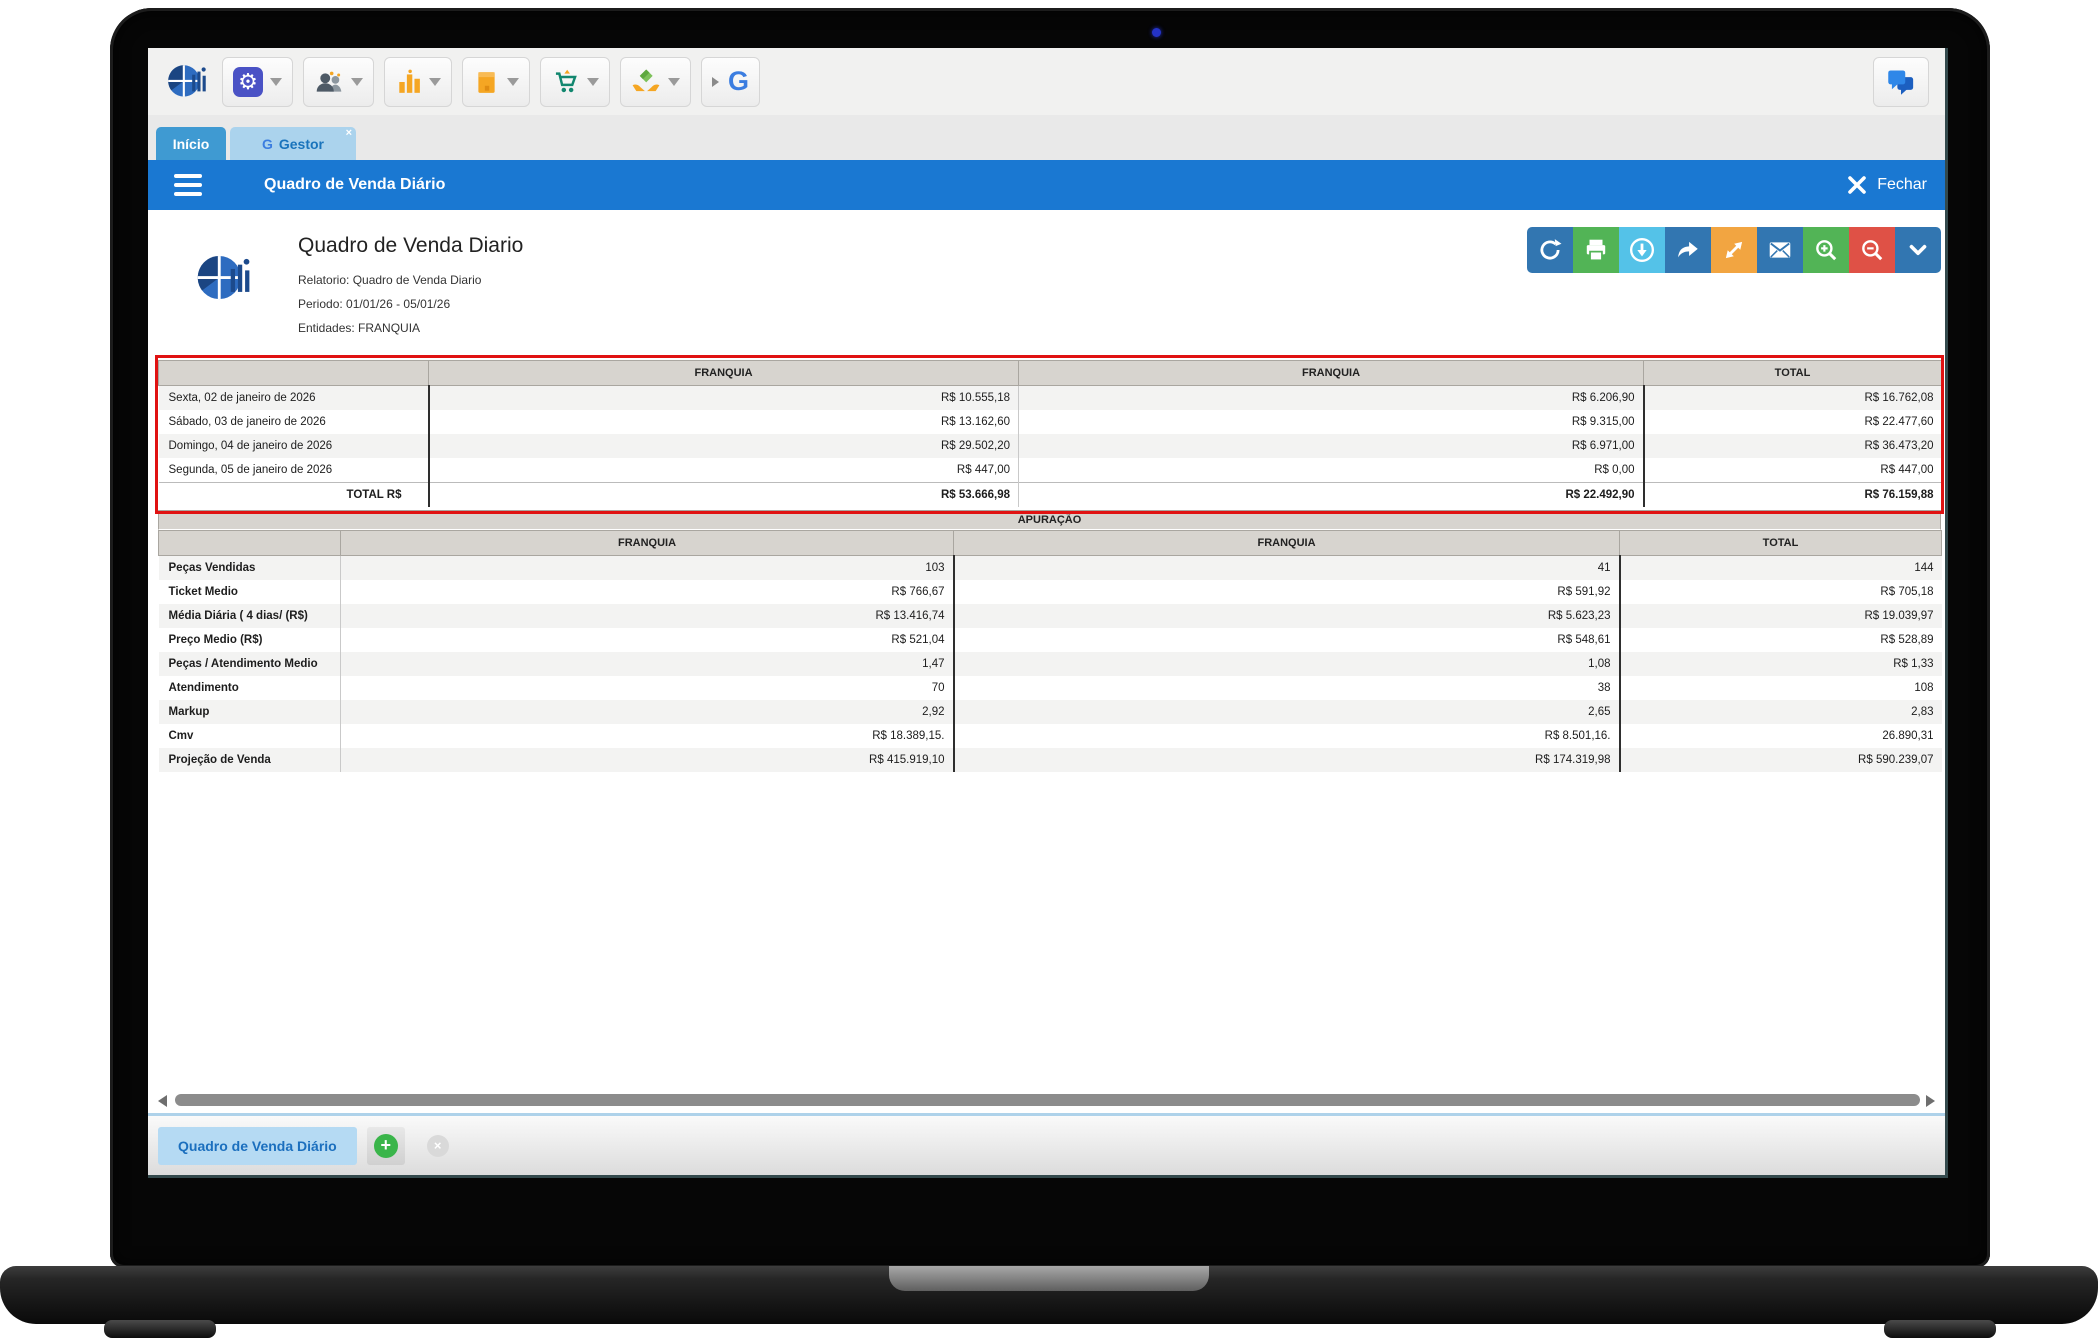  Describe the element at coordinates (188, 185) in the screenshot. I see `hamburger-menu-icon` at that location.